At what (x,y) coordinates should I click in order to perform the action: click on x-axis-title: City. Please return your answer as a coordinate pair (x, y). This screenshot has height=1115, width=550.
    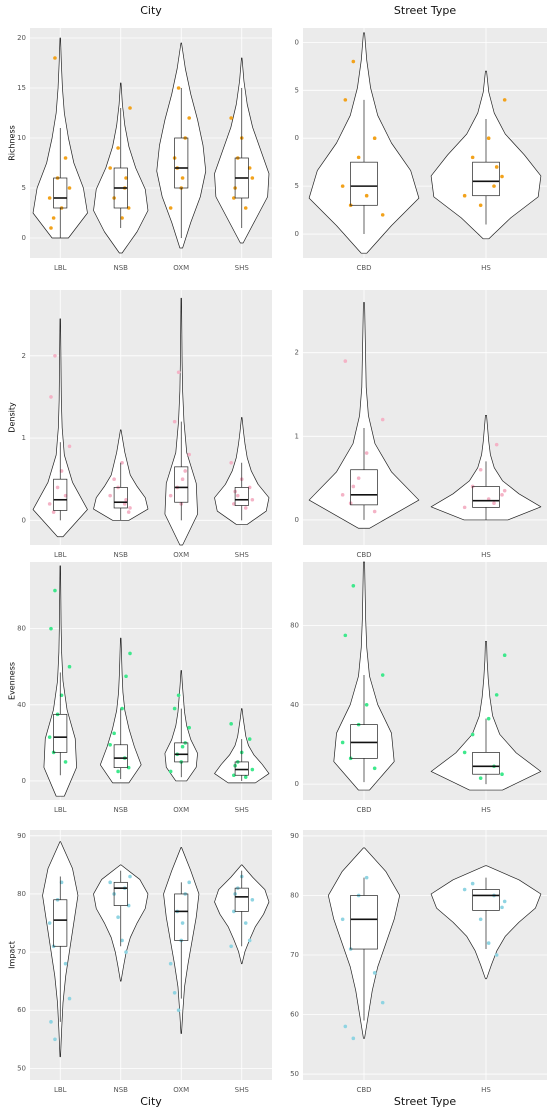
    Looking at the image, I should click on (151, 1101).